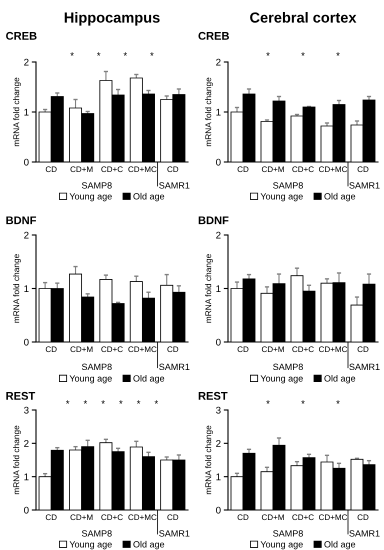 This screenshot has height=550, width=384. What do you see at coordinates (112, 19) in the screenshot?
I see `chart-title: Hippocampus` at bounding box center [112, 19].